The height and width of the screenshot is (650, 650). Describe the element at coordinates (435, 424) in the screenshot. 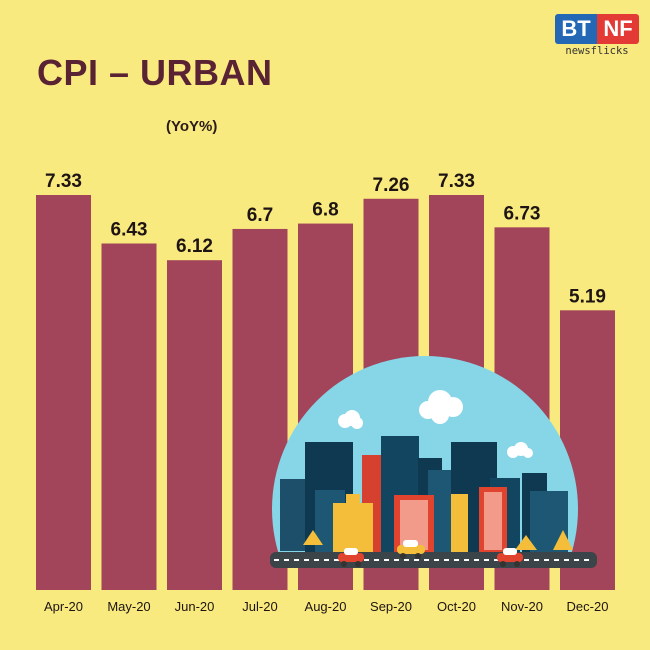

I see `cloud-icon` at that location.